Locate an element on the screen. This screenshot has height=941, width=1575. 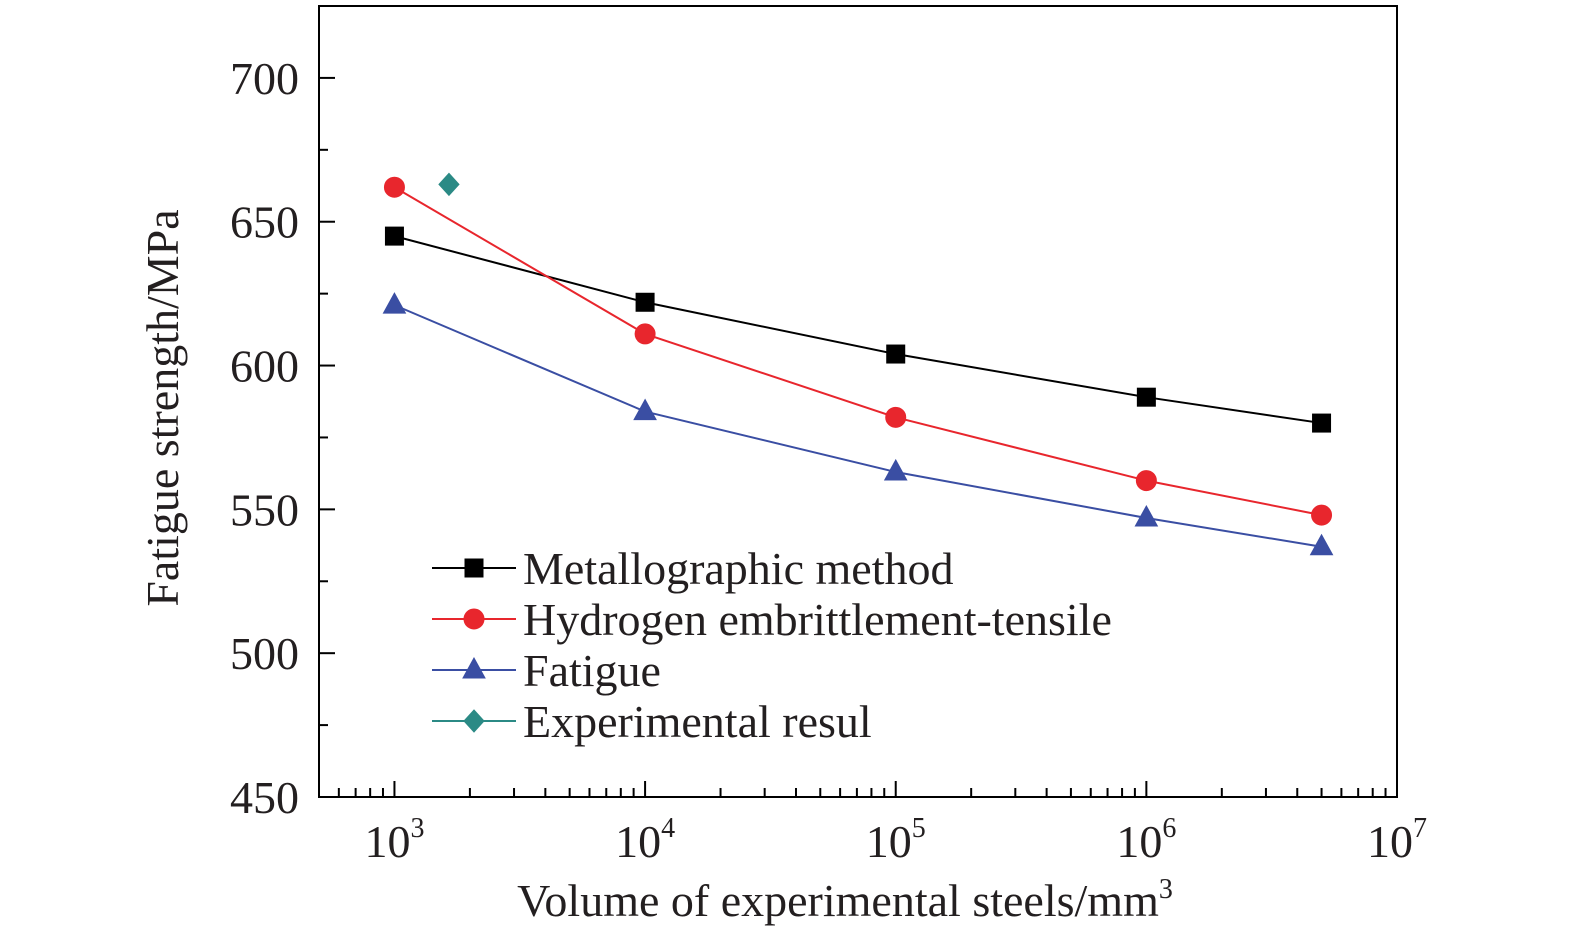
y-tick-label: 650 is located at coordinates (264, 222).